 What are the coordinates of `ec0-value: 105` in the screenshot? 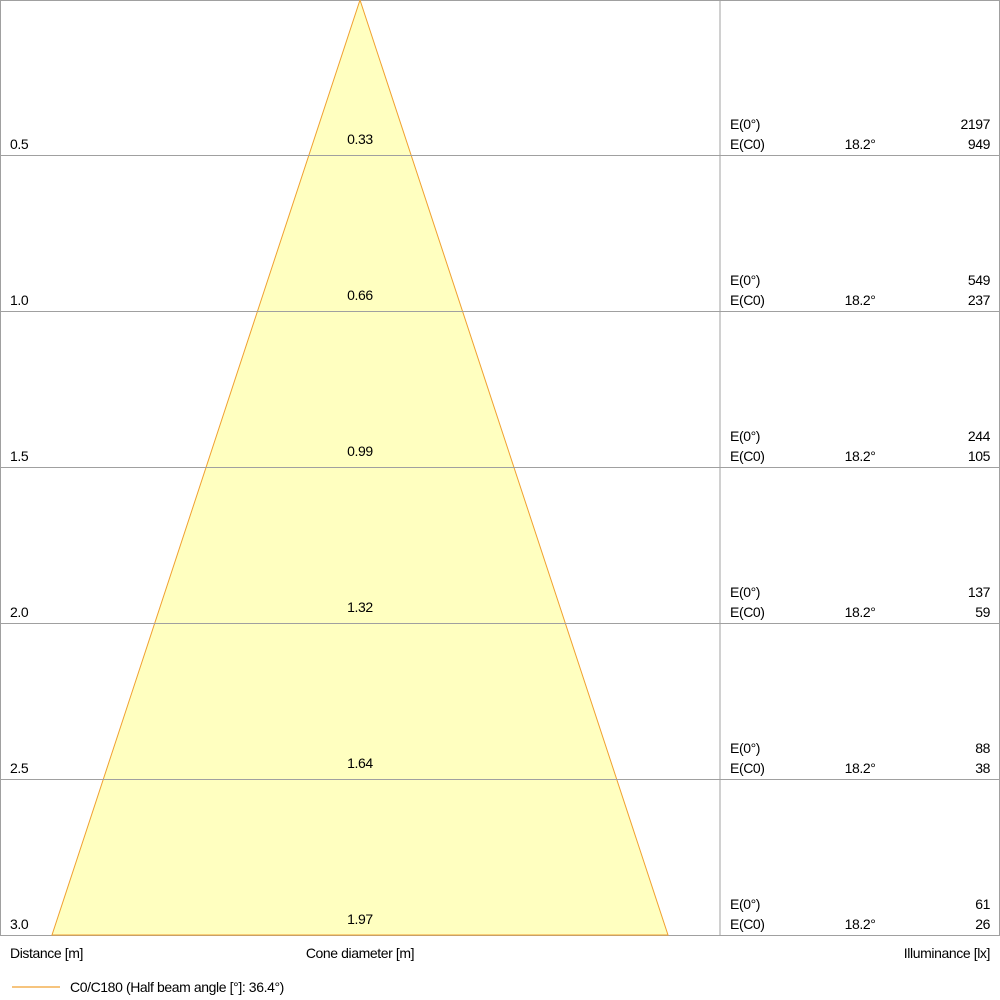 It's located at (979, 456).